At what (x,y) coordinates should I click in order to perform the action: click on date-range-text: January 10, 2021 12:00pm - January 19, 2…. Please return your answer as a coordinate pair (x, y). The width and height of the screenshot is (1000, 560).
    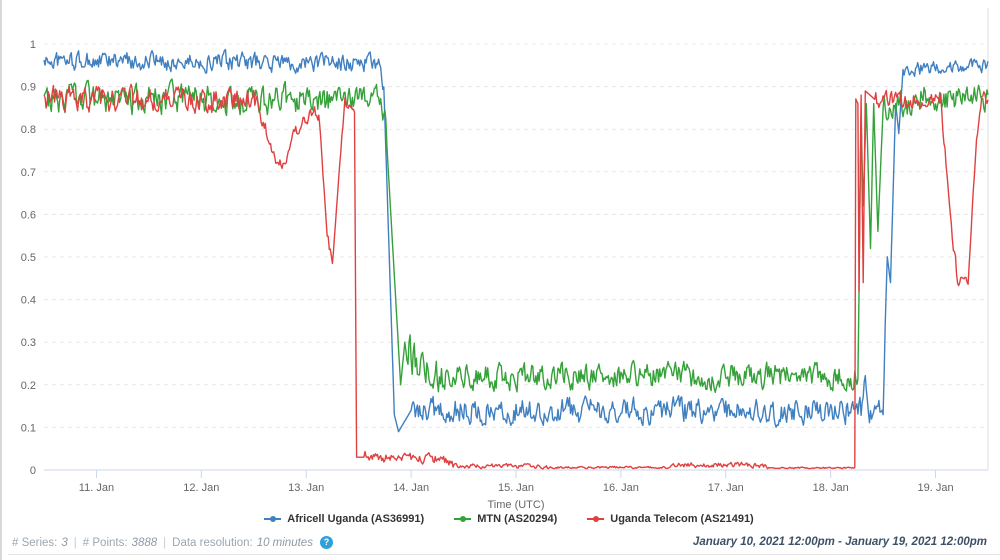
    Looking at the image, I should click on (839, 542).